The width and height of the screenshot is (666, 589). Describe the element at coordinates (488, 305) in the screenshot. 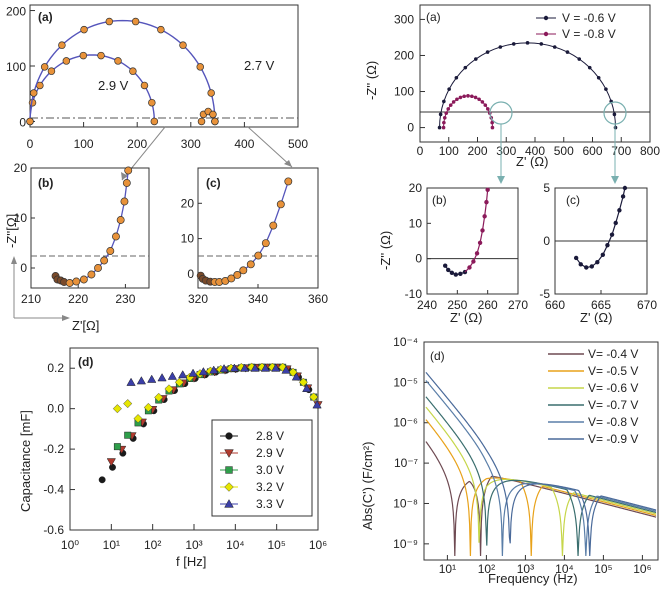

I see `right-b-xtick-label: 260` at that location.